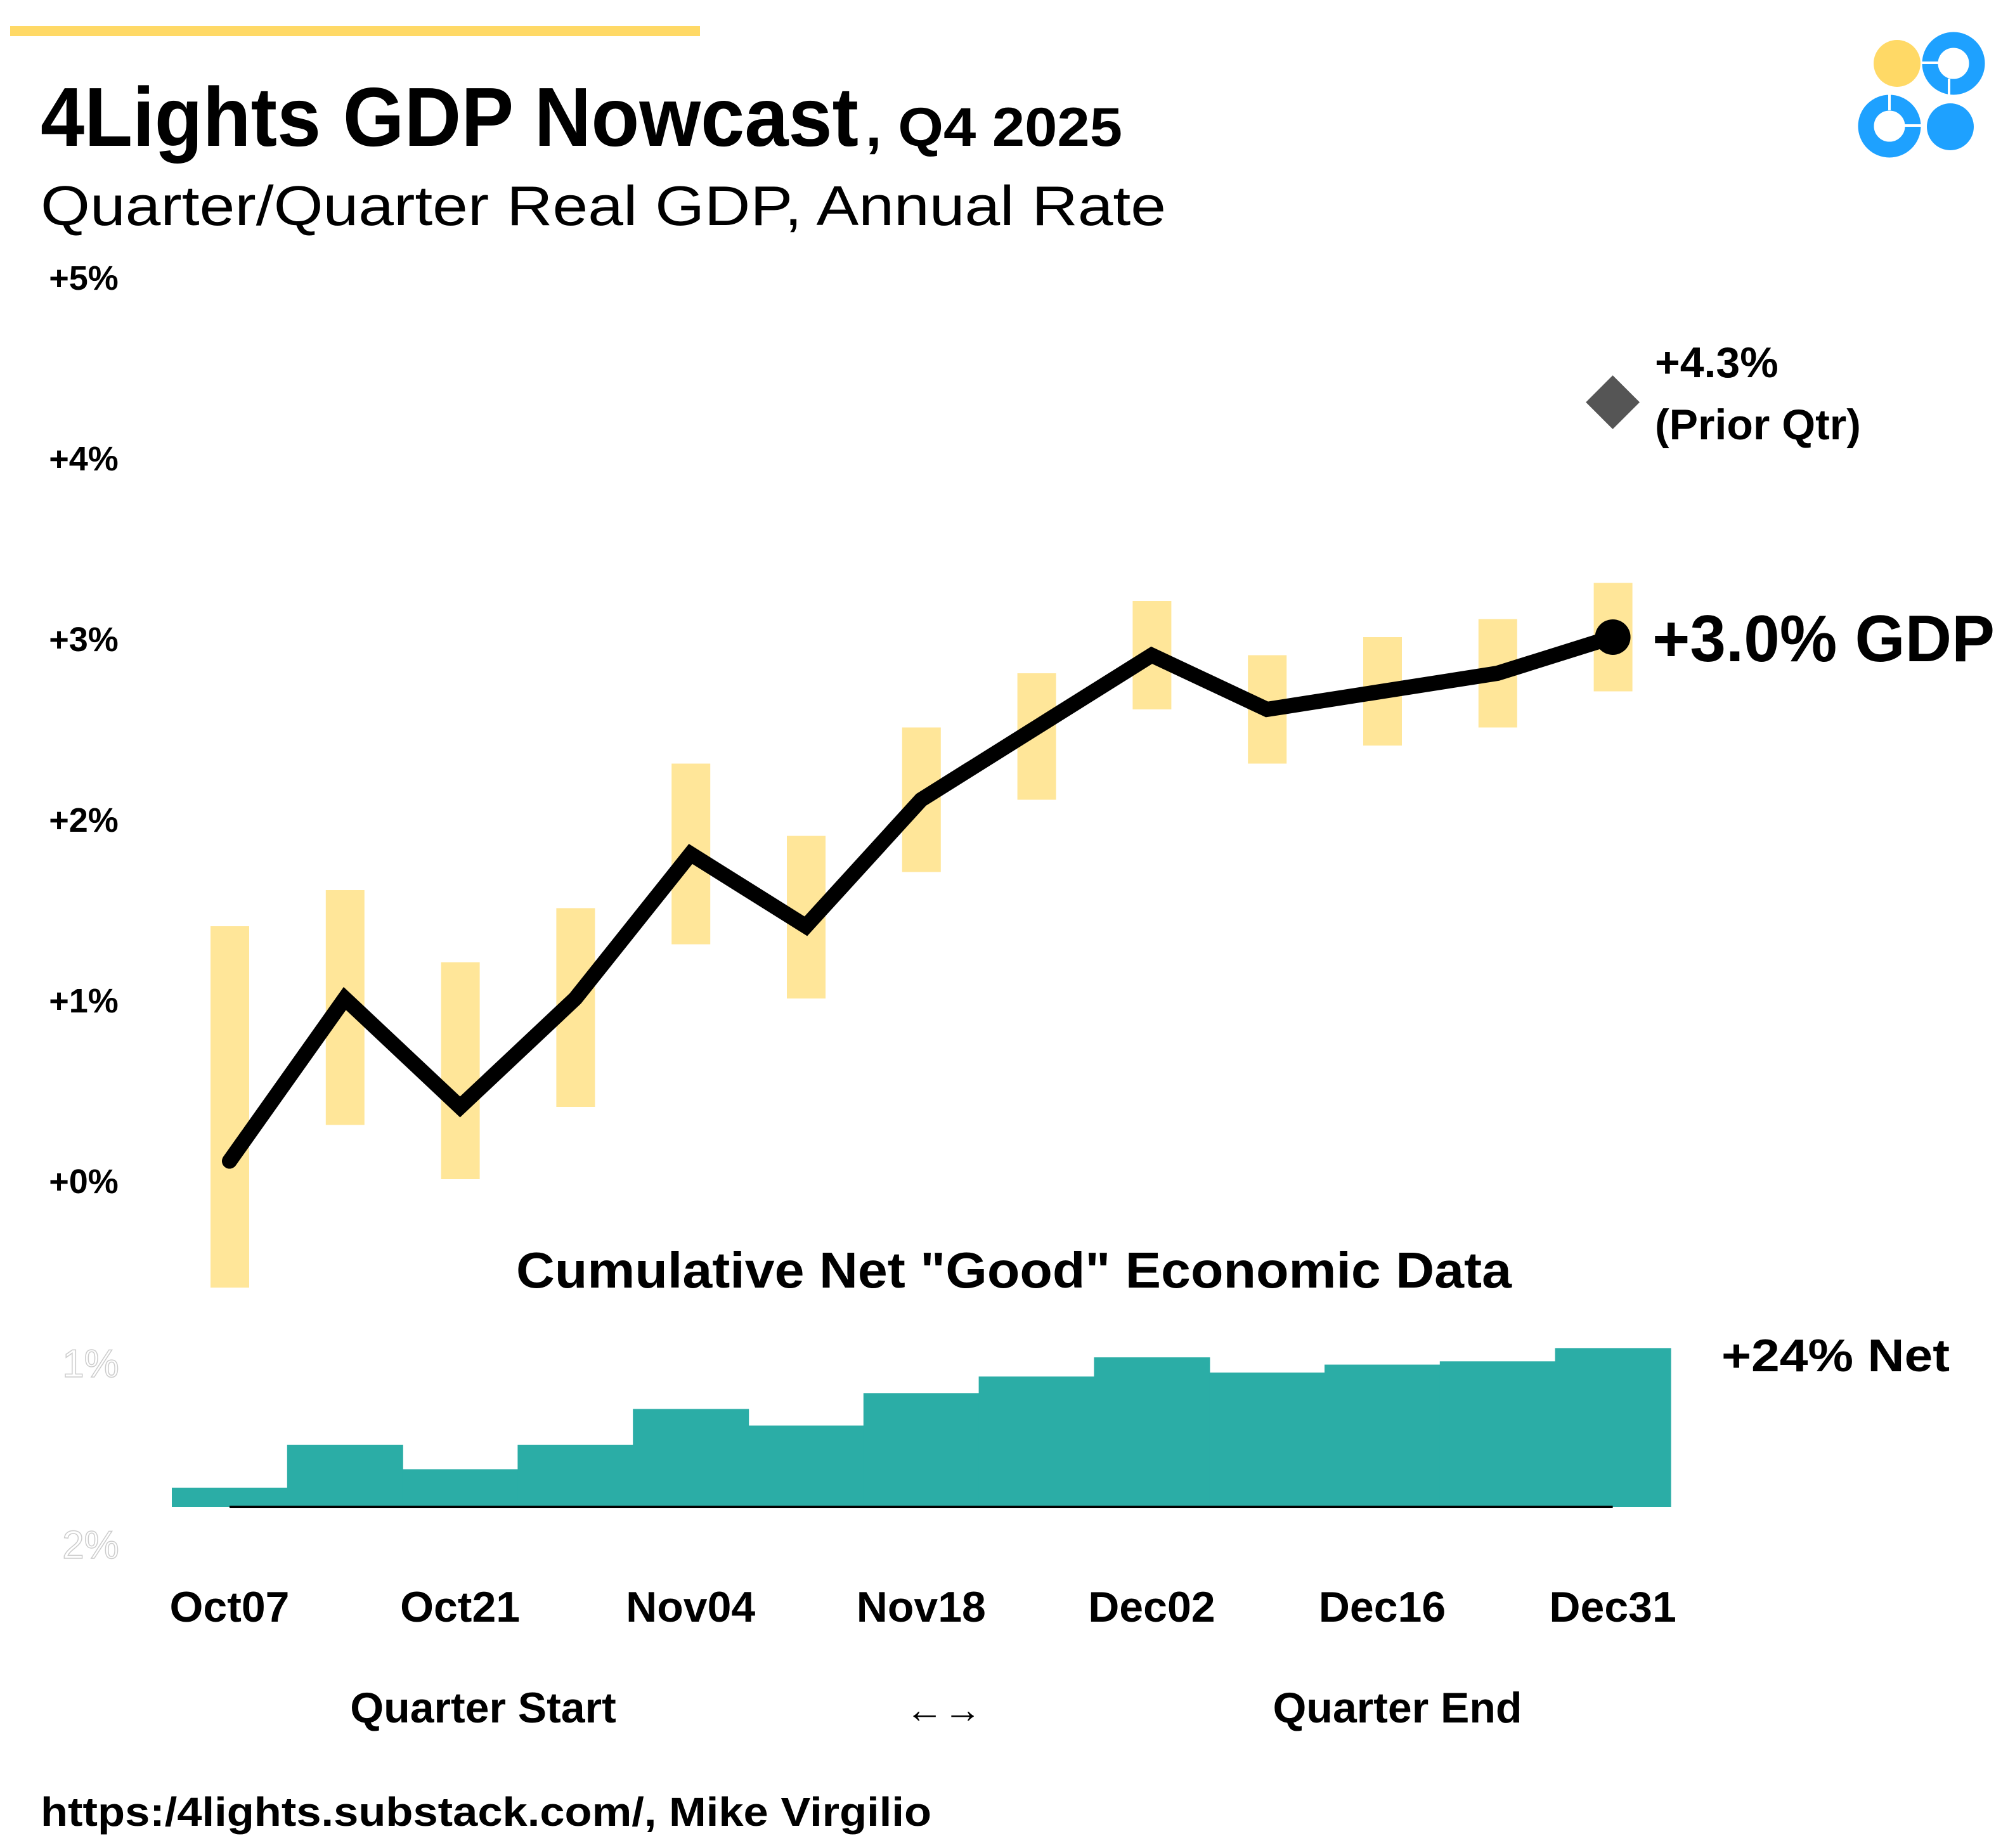 The height and width of the screenshot is (1848, 2015). I want to click on x-tick-label: Nov04, so click(690, 1607).